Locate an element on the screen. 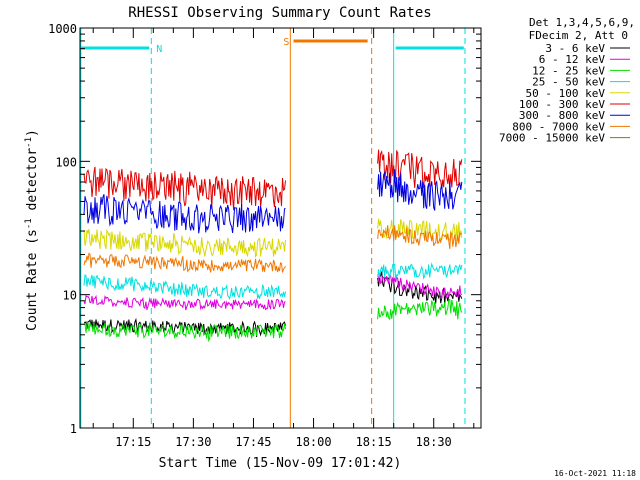  y-axis-label: Count Rate (s-1 detector-1) is located at coordinates (32, 230).